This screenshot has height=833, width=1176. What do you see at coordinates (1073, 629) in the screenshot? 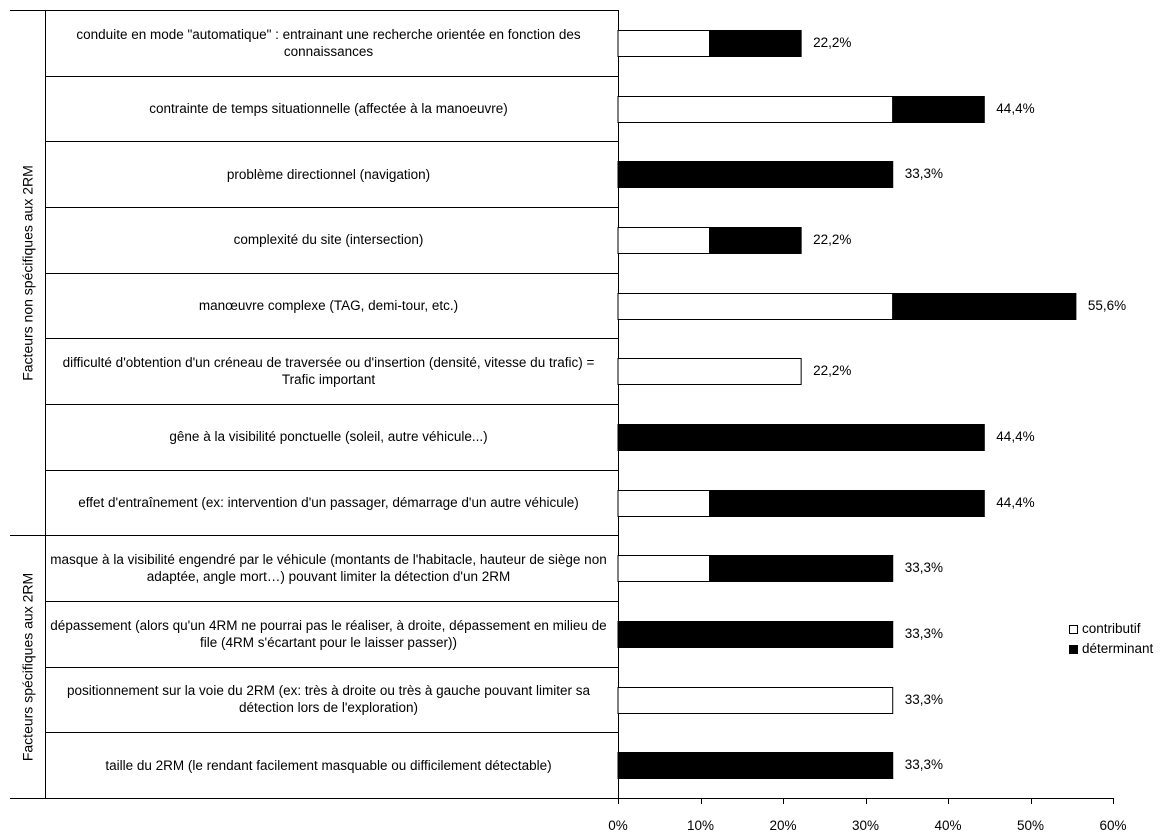
I see `legend-swatch-contributif` at bounding box center [1073, 629].